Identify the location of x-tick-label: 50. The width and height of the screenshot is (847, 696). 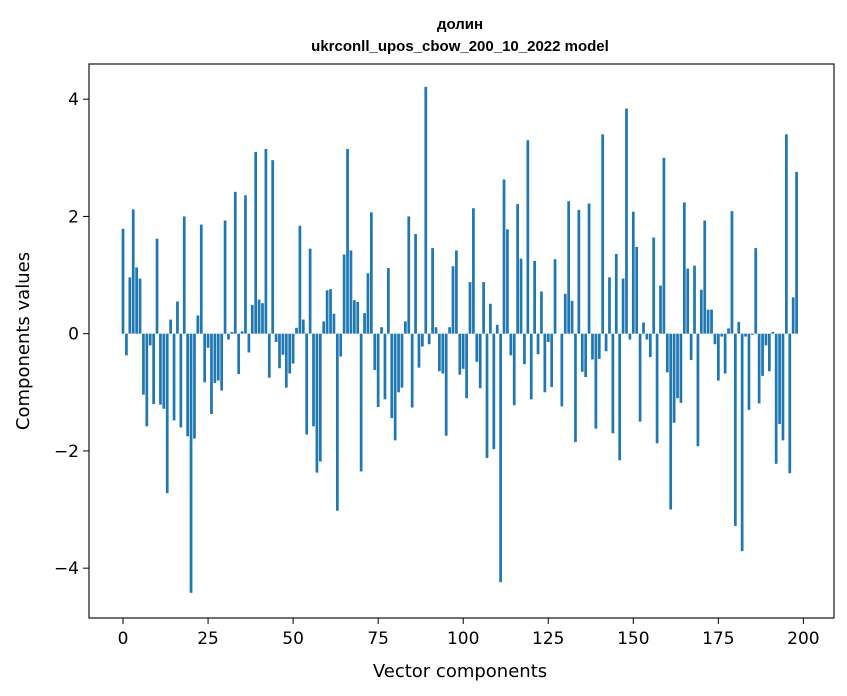
(293, 639).